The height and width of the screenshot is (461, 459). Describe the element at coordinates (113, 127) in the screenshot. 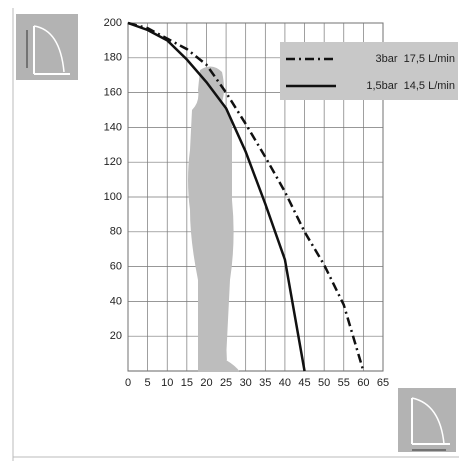

I see `y-tick-label: 140` at that location.